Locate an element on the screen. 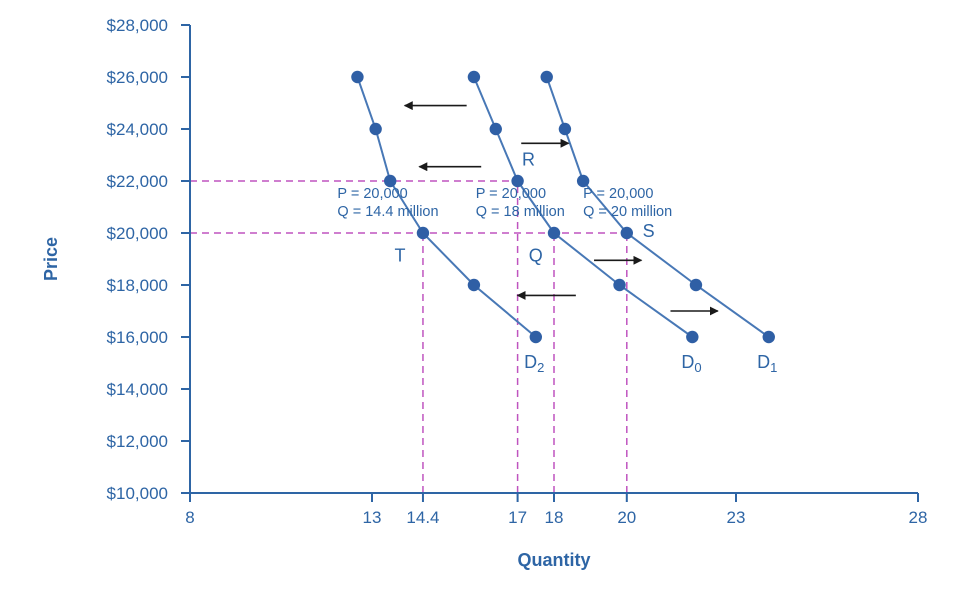 This screenshot has height=595, width=976. y-tick-label: $28,000 is located at coordinates (137, 25).